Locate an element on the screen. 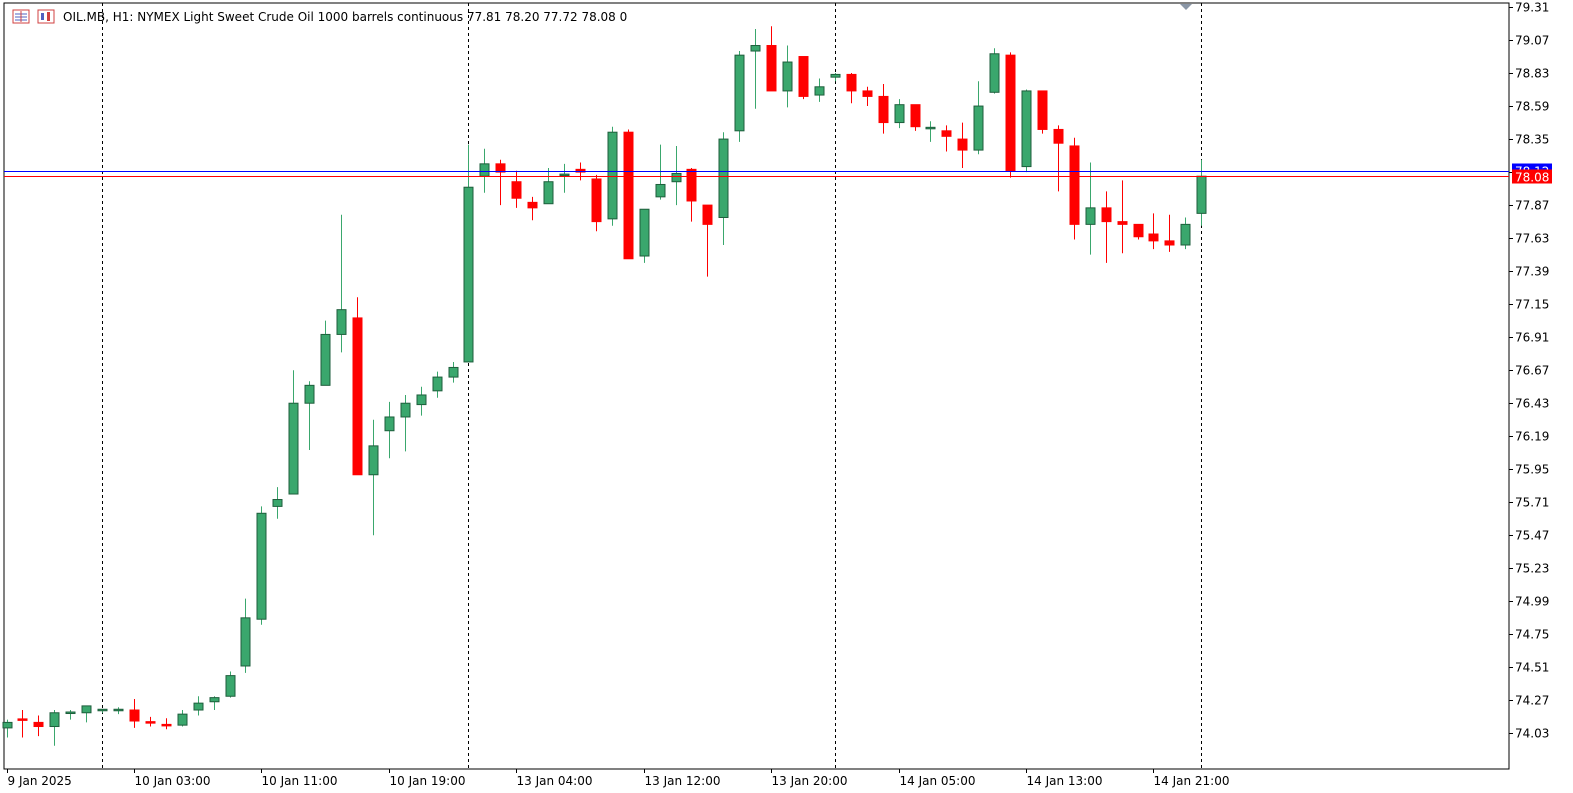  price-tick-label: 77.63 is located at coordinates (1532, 239).